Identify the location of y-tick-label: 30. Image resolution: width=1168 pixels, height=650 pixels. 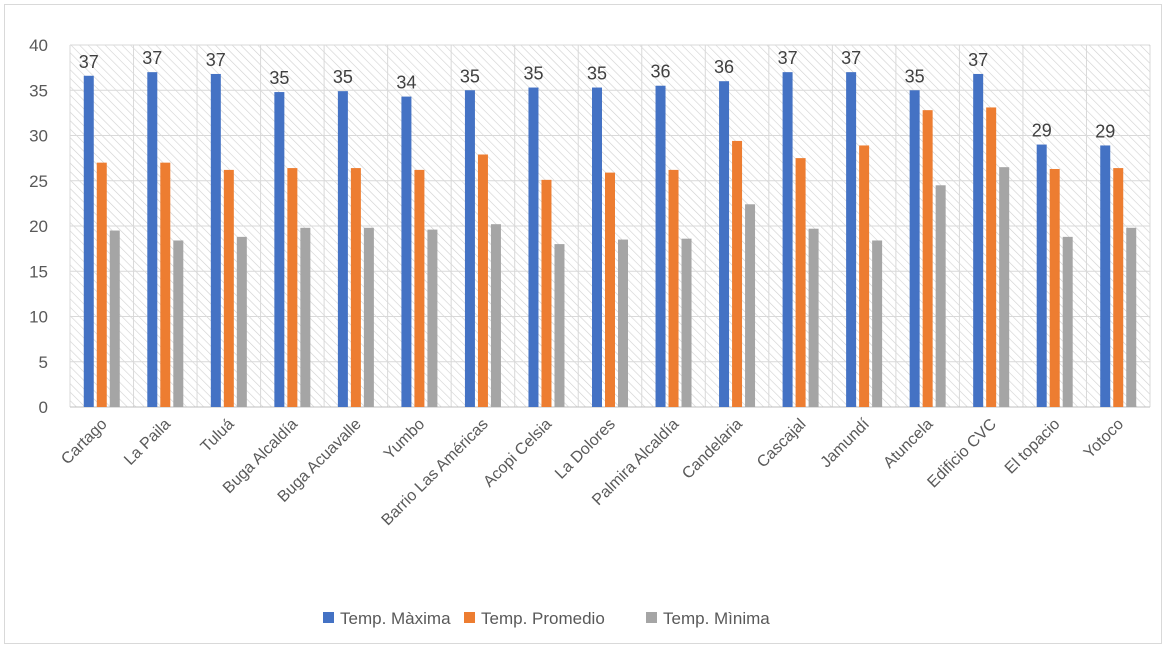
(38, 136).